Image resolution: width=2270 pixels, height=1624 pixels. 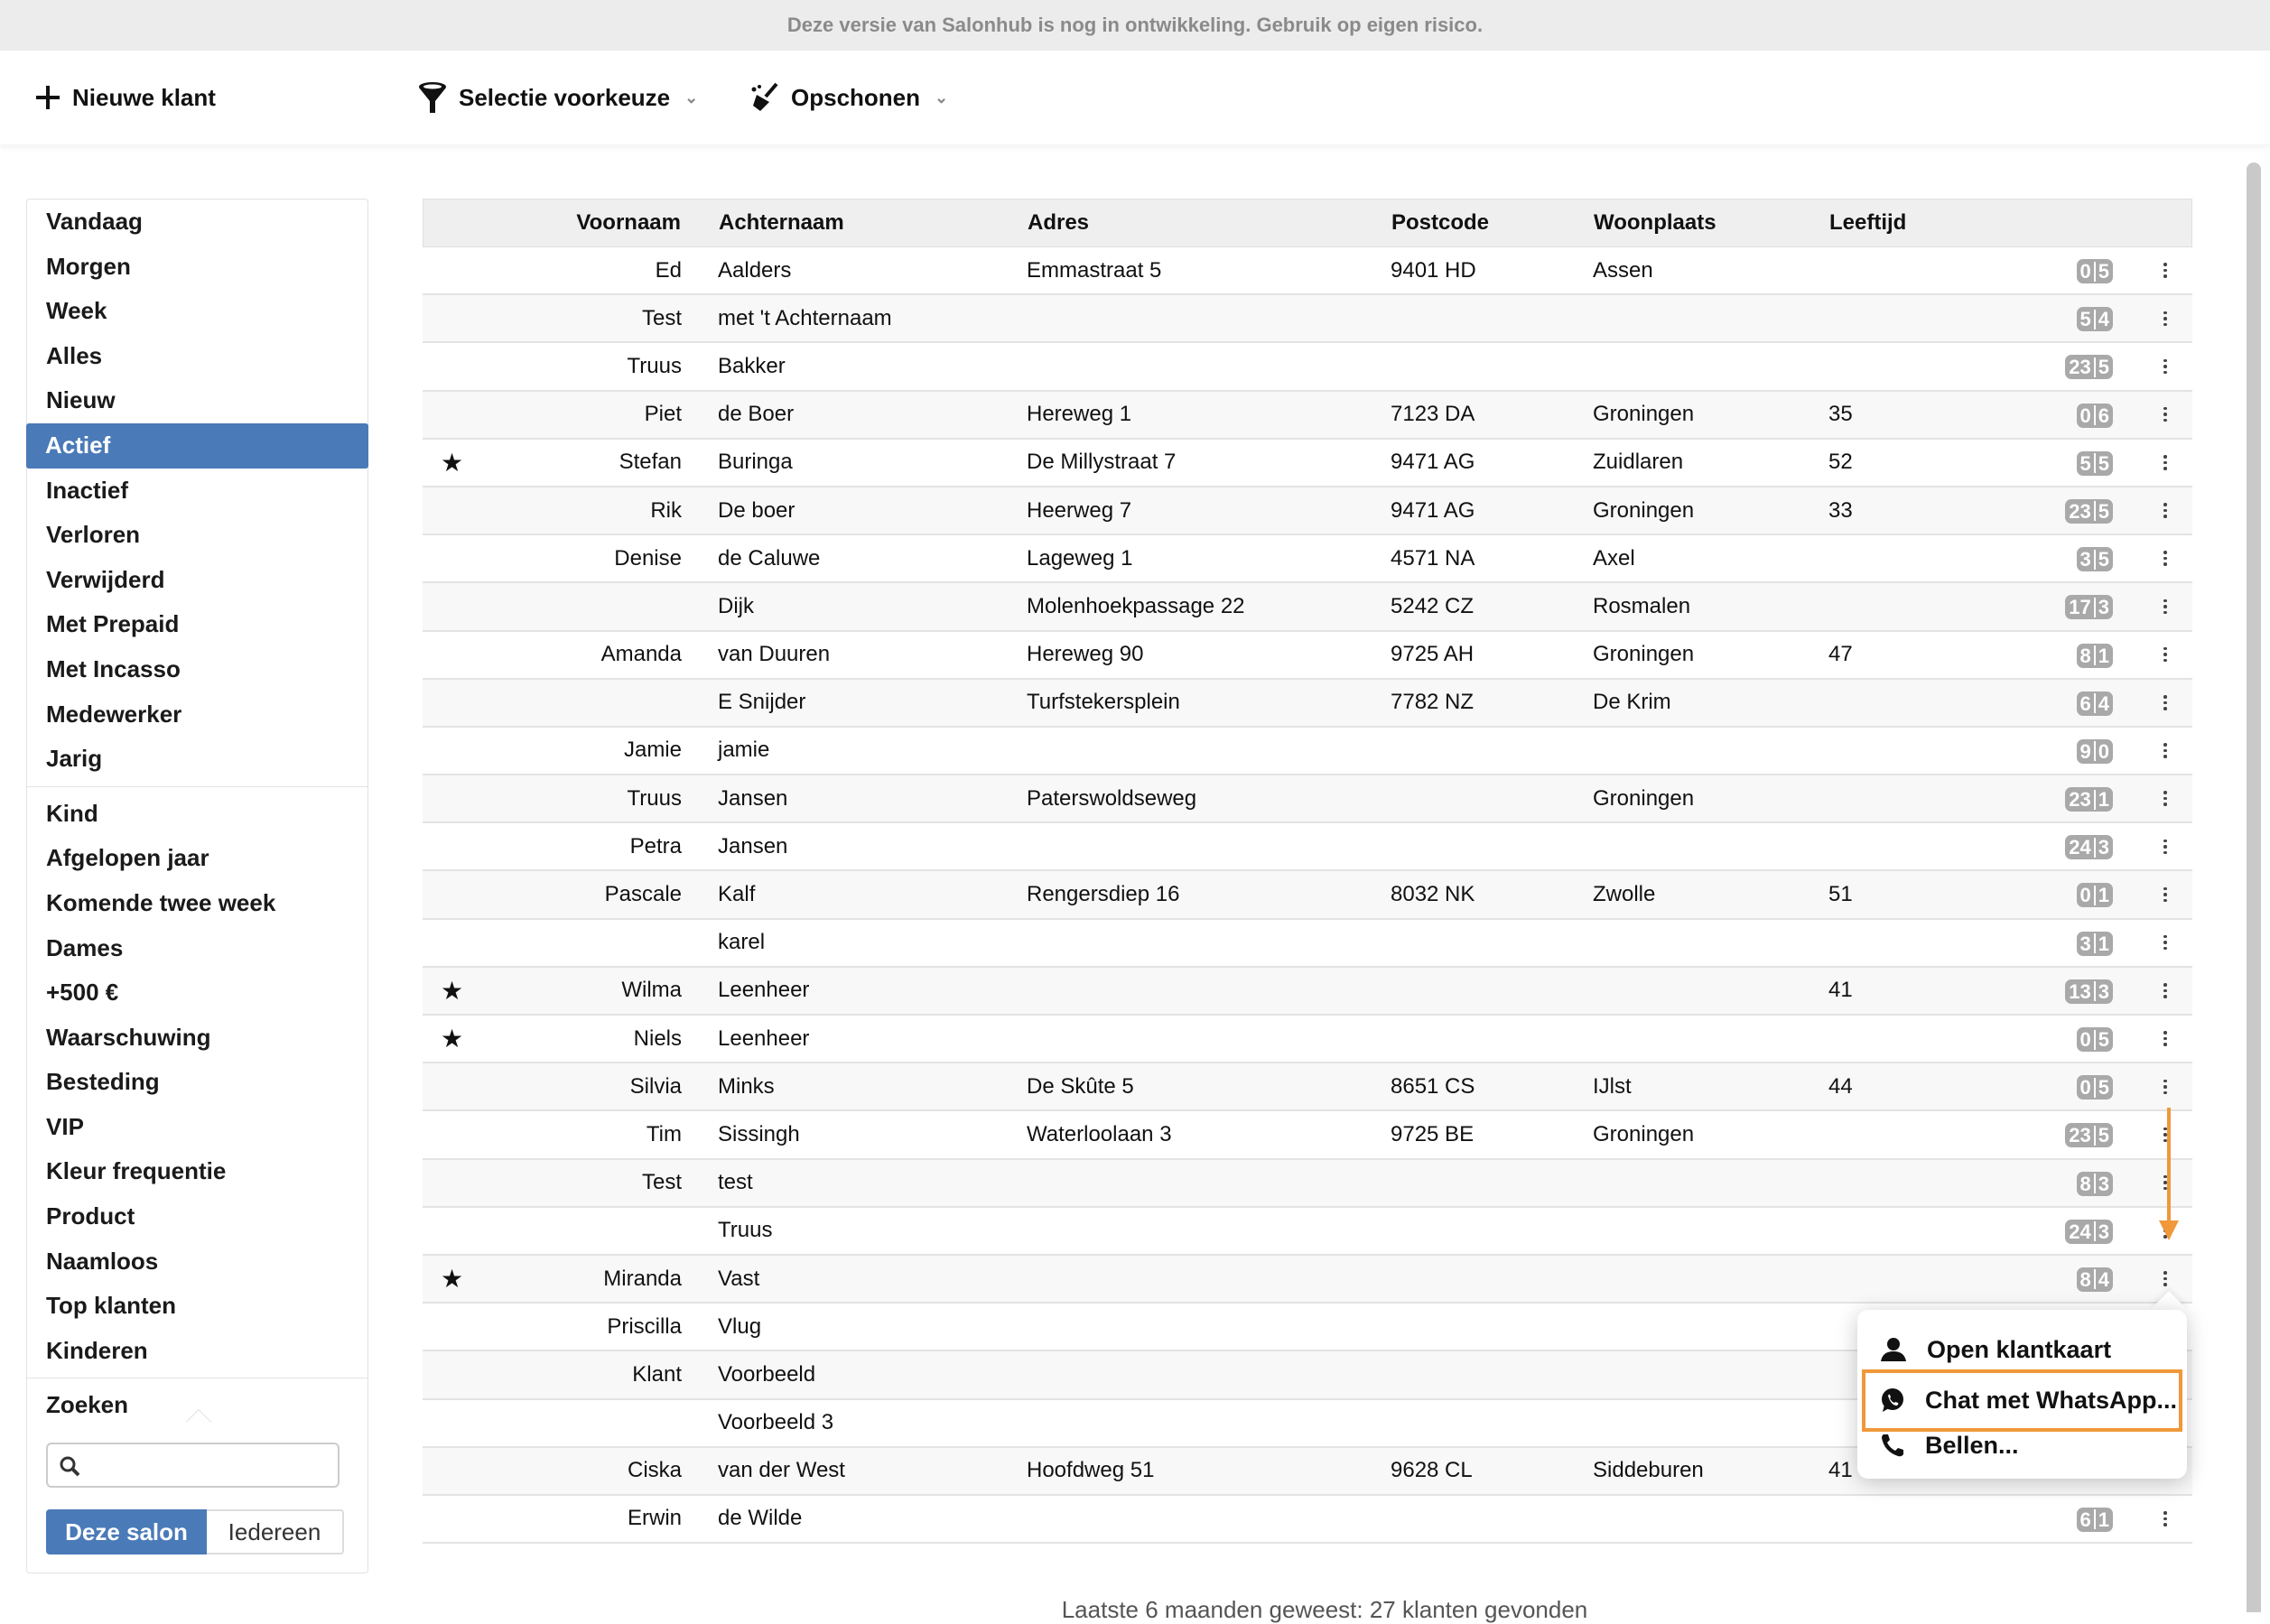 I want to click on sidebar-item: Product, so click(x=90, y=1216).